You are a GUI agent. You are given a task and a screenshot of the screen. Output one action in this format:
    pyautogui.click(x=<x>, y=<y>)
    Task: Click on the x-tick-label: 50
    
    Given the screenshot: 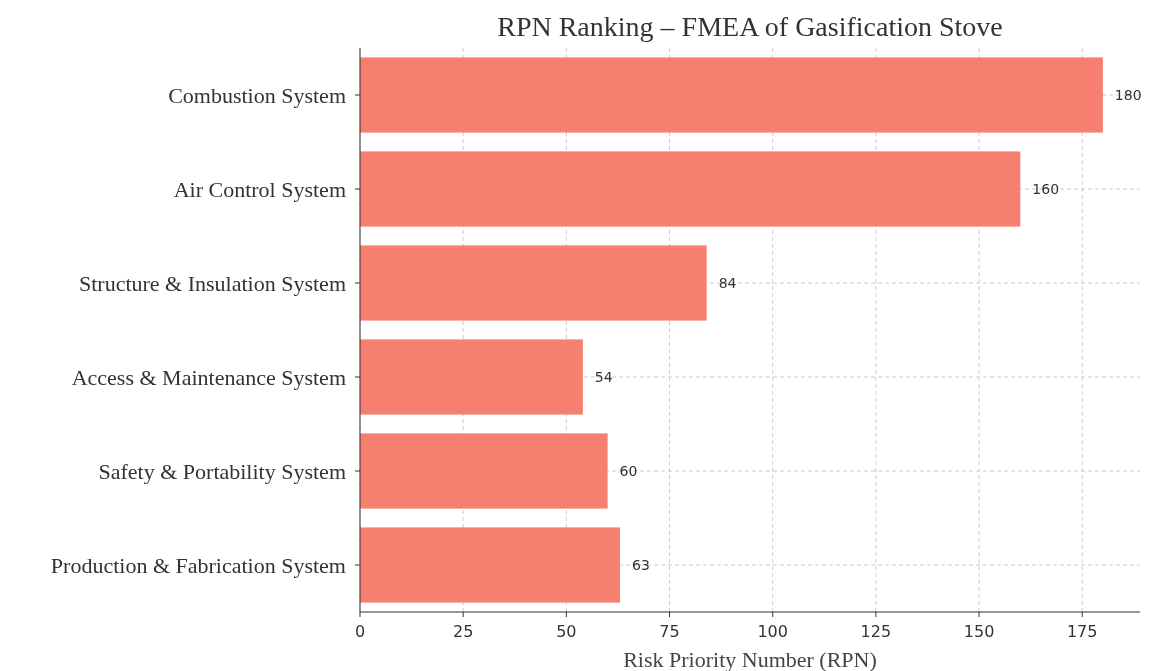 What is the action you would take?
    pyautogui.click(x=566, y=631)
    